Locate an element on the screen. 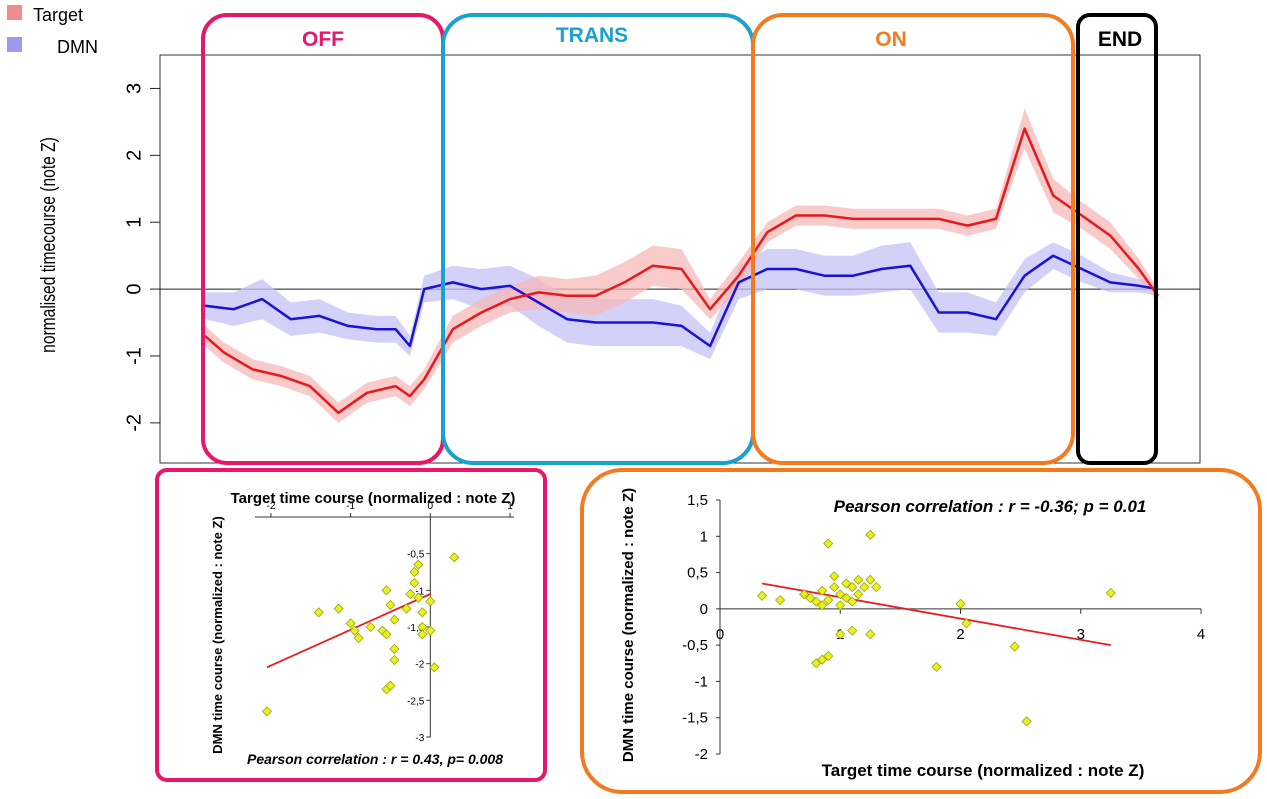  dmn-series-line is located at coordinates (681, 301).